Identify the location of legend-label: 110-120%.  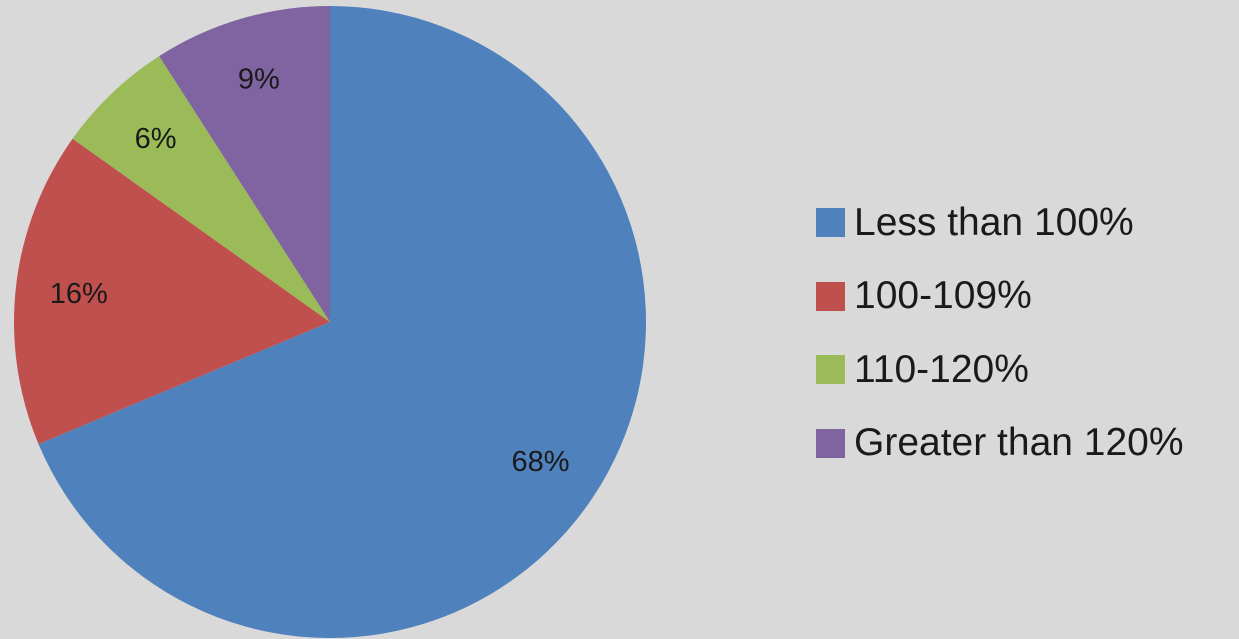
(941, 369).